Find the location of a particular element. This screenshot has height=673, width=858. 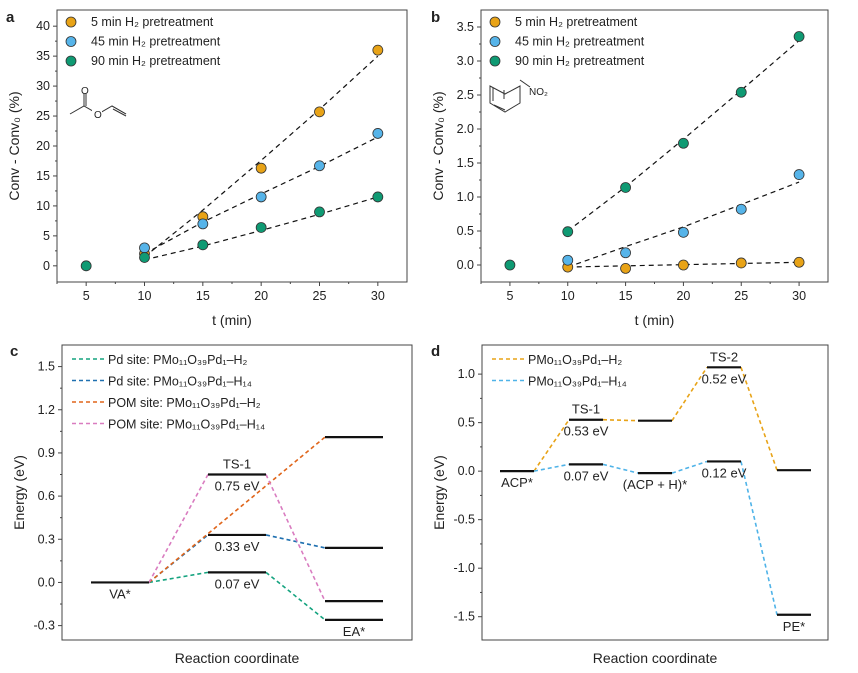

y-tick-label: 5 is located at coordinates (46, 236).